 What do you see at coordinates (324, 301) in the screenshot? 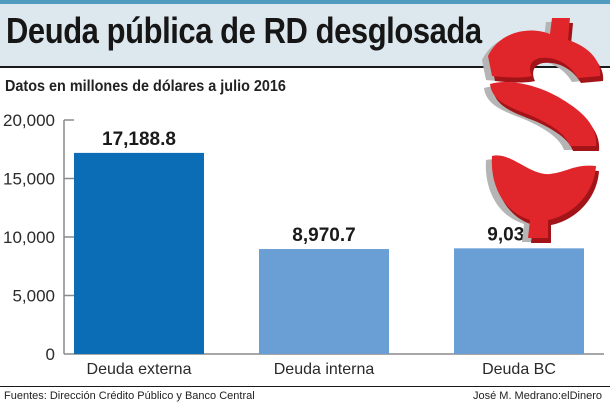
I see `bar-deuda-interna` at bounding box center [324, 301].